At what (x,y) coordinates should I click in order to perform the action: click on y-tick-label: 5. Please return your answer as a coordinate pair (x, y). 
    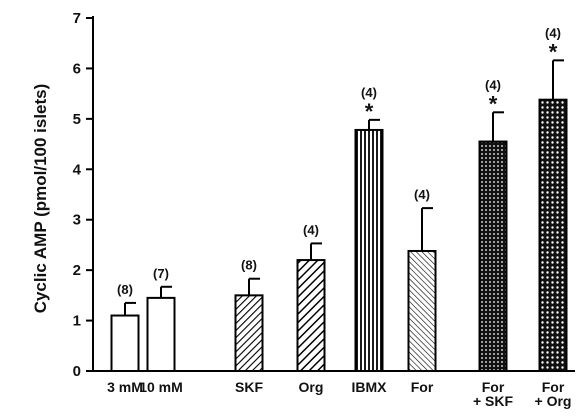
    Looking at the image, I should click on (77, 119).